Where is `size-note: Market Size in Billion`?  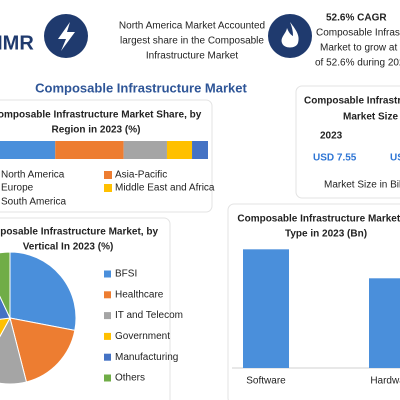 size-note: Market Size in Billion is located at coordinates (362, 185).